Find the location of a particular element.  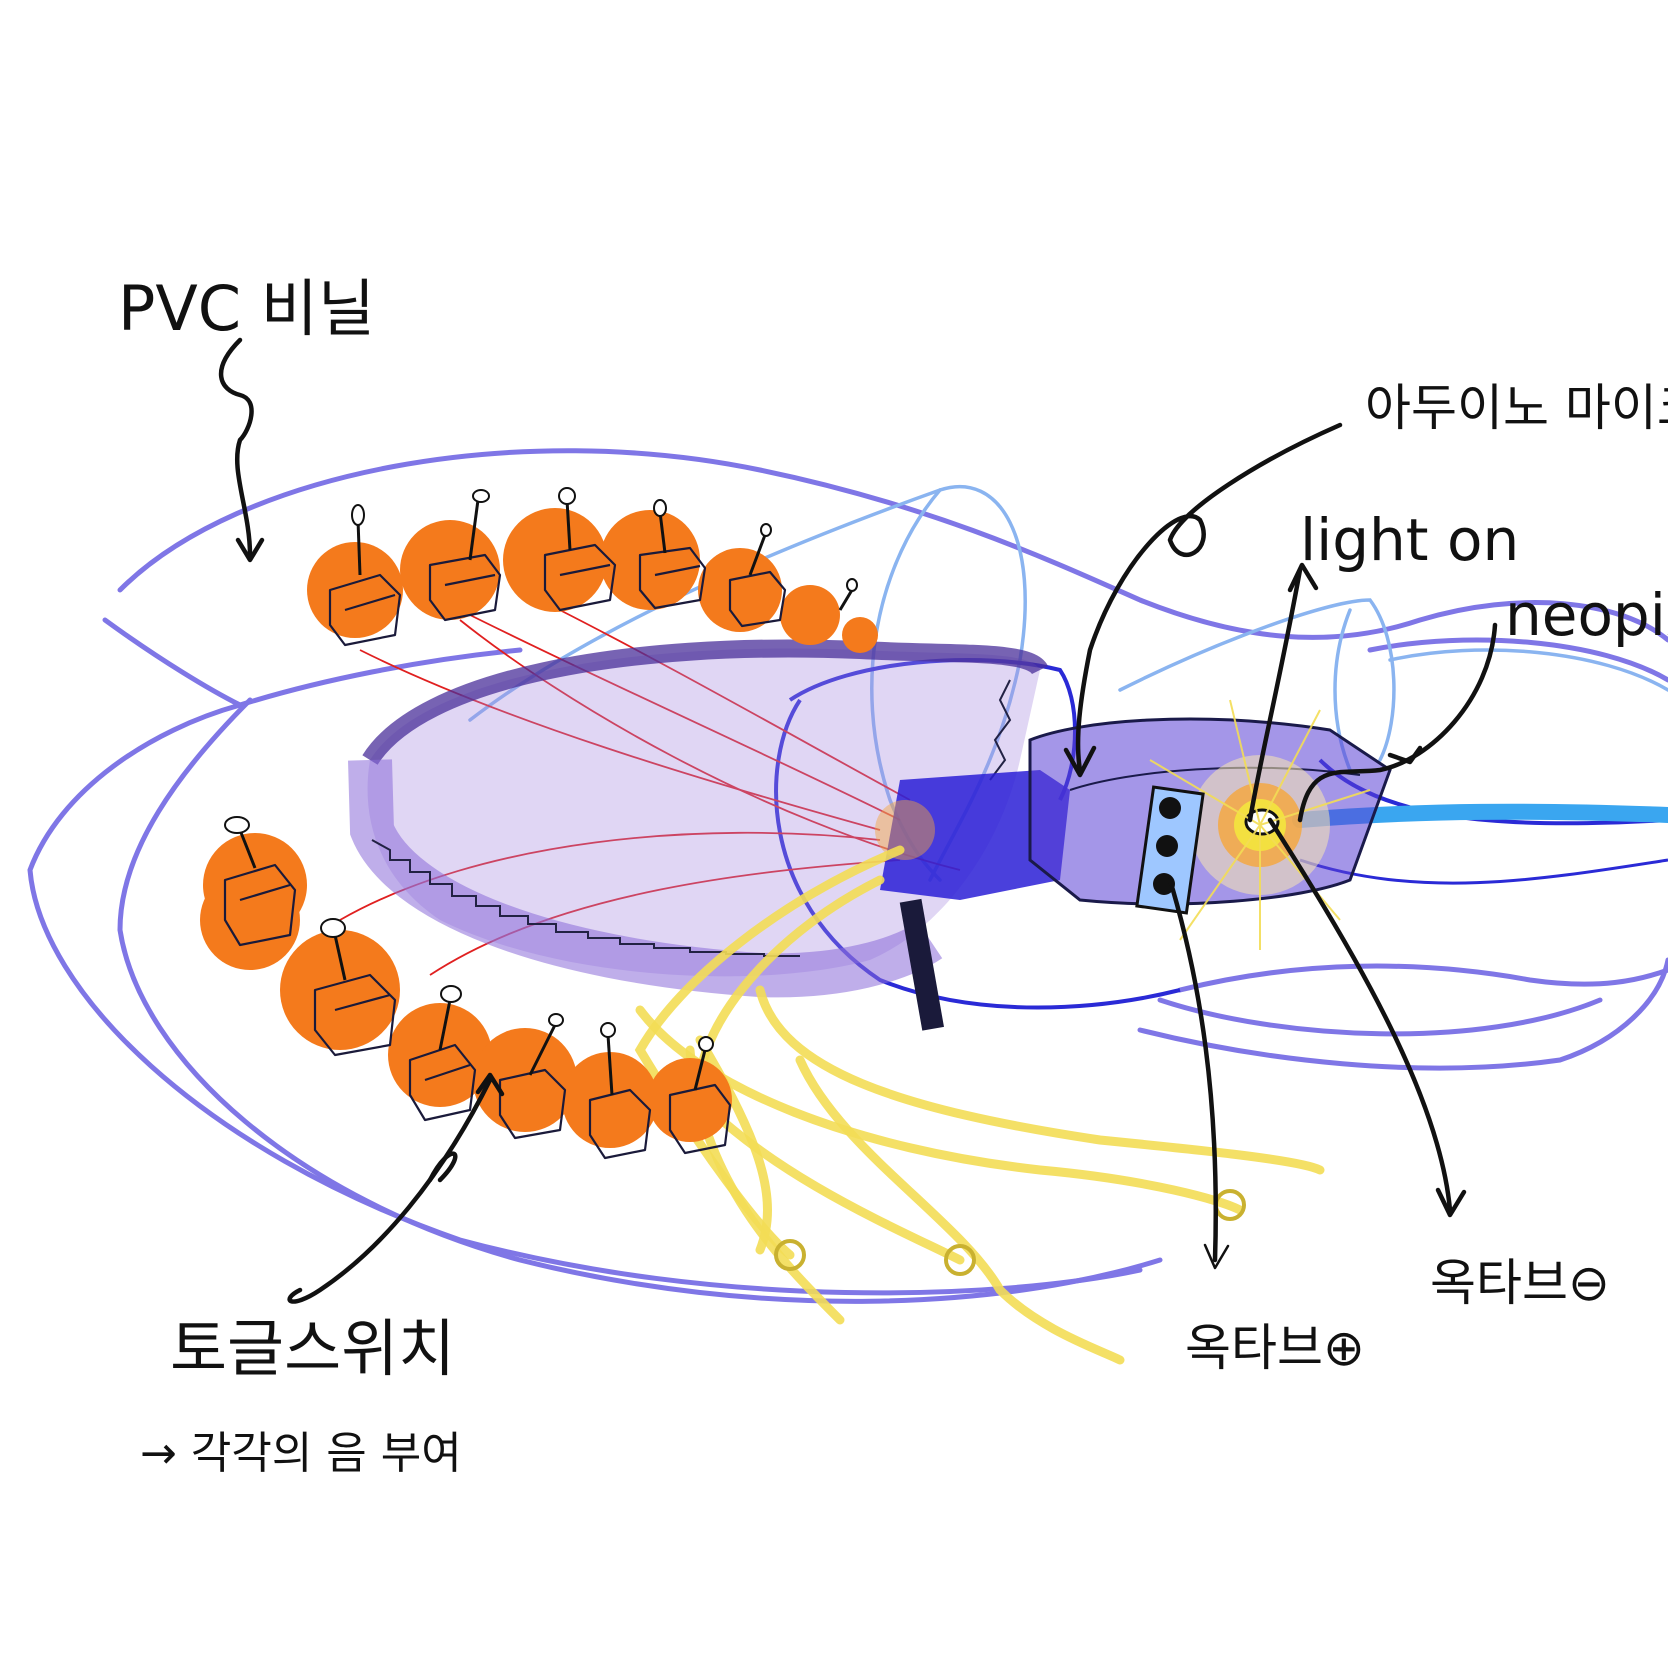

label-pvc: PVC 비닐 is located at coordinates (246, 308).